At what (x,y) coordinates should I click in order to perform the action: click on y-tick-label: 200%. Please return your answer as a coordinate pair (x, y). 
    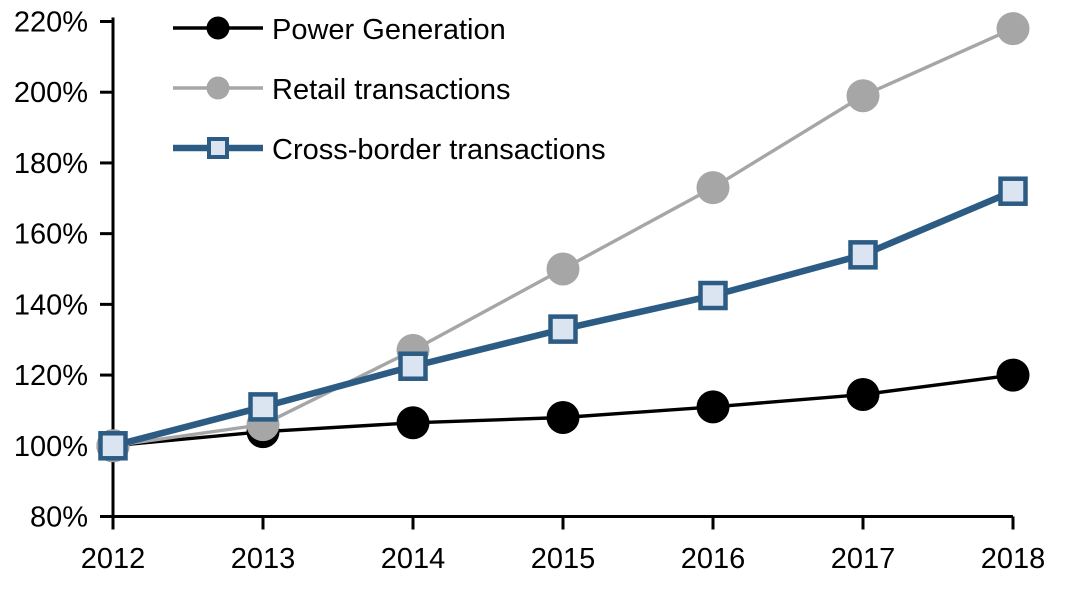
    Looking at the image, I should click on (51, 93).